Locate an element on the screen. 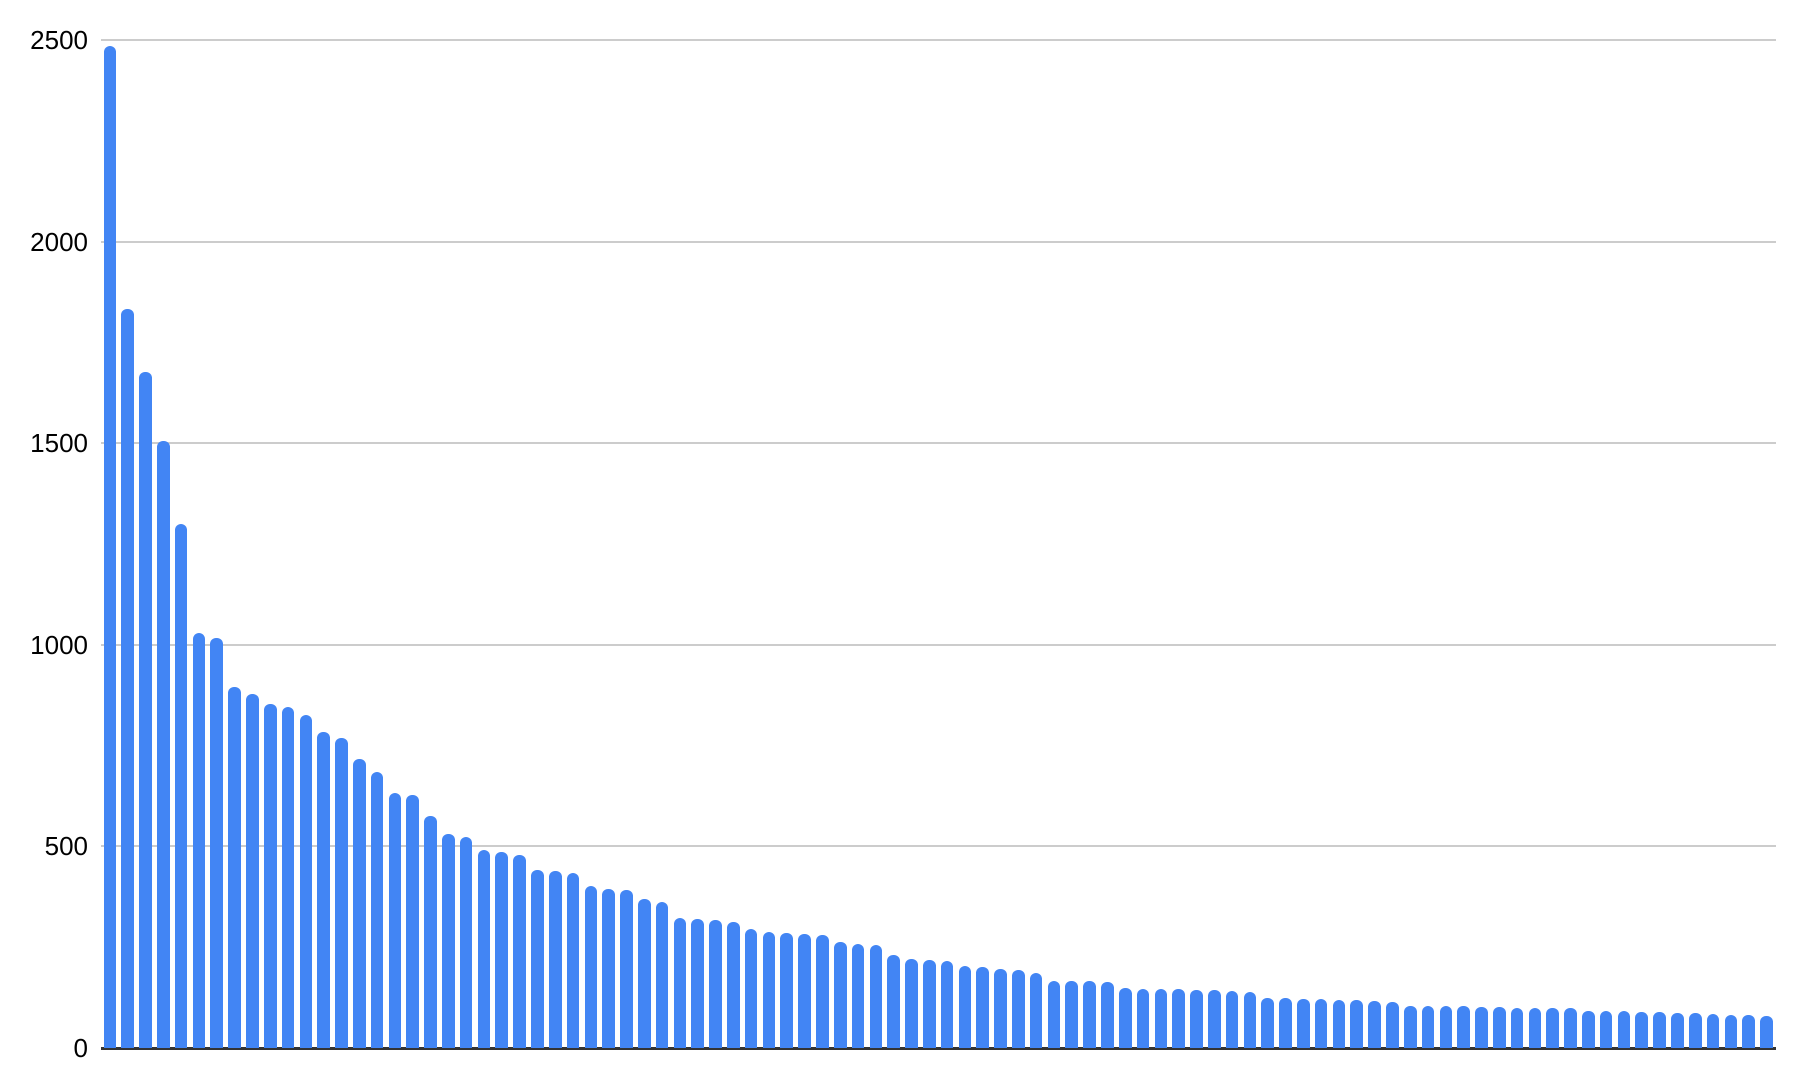 Image resolution: width=1798 pixels, height=1092 pixels. y-axis-label-0: 0 is located at coordinates (80, 1048).